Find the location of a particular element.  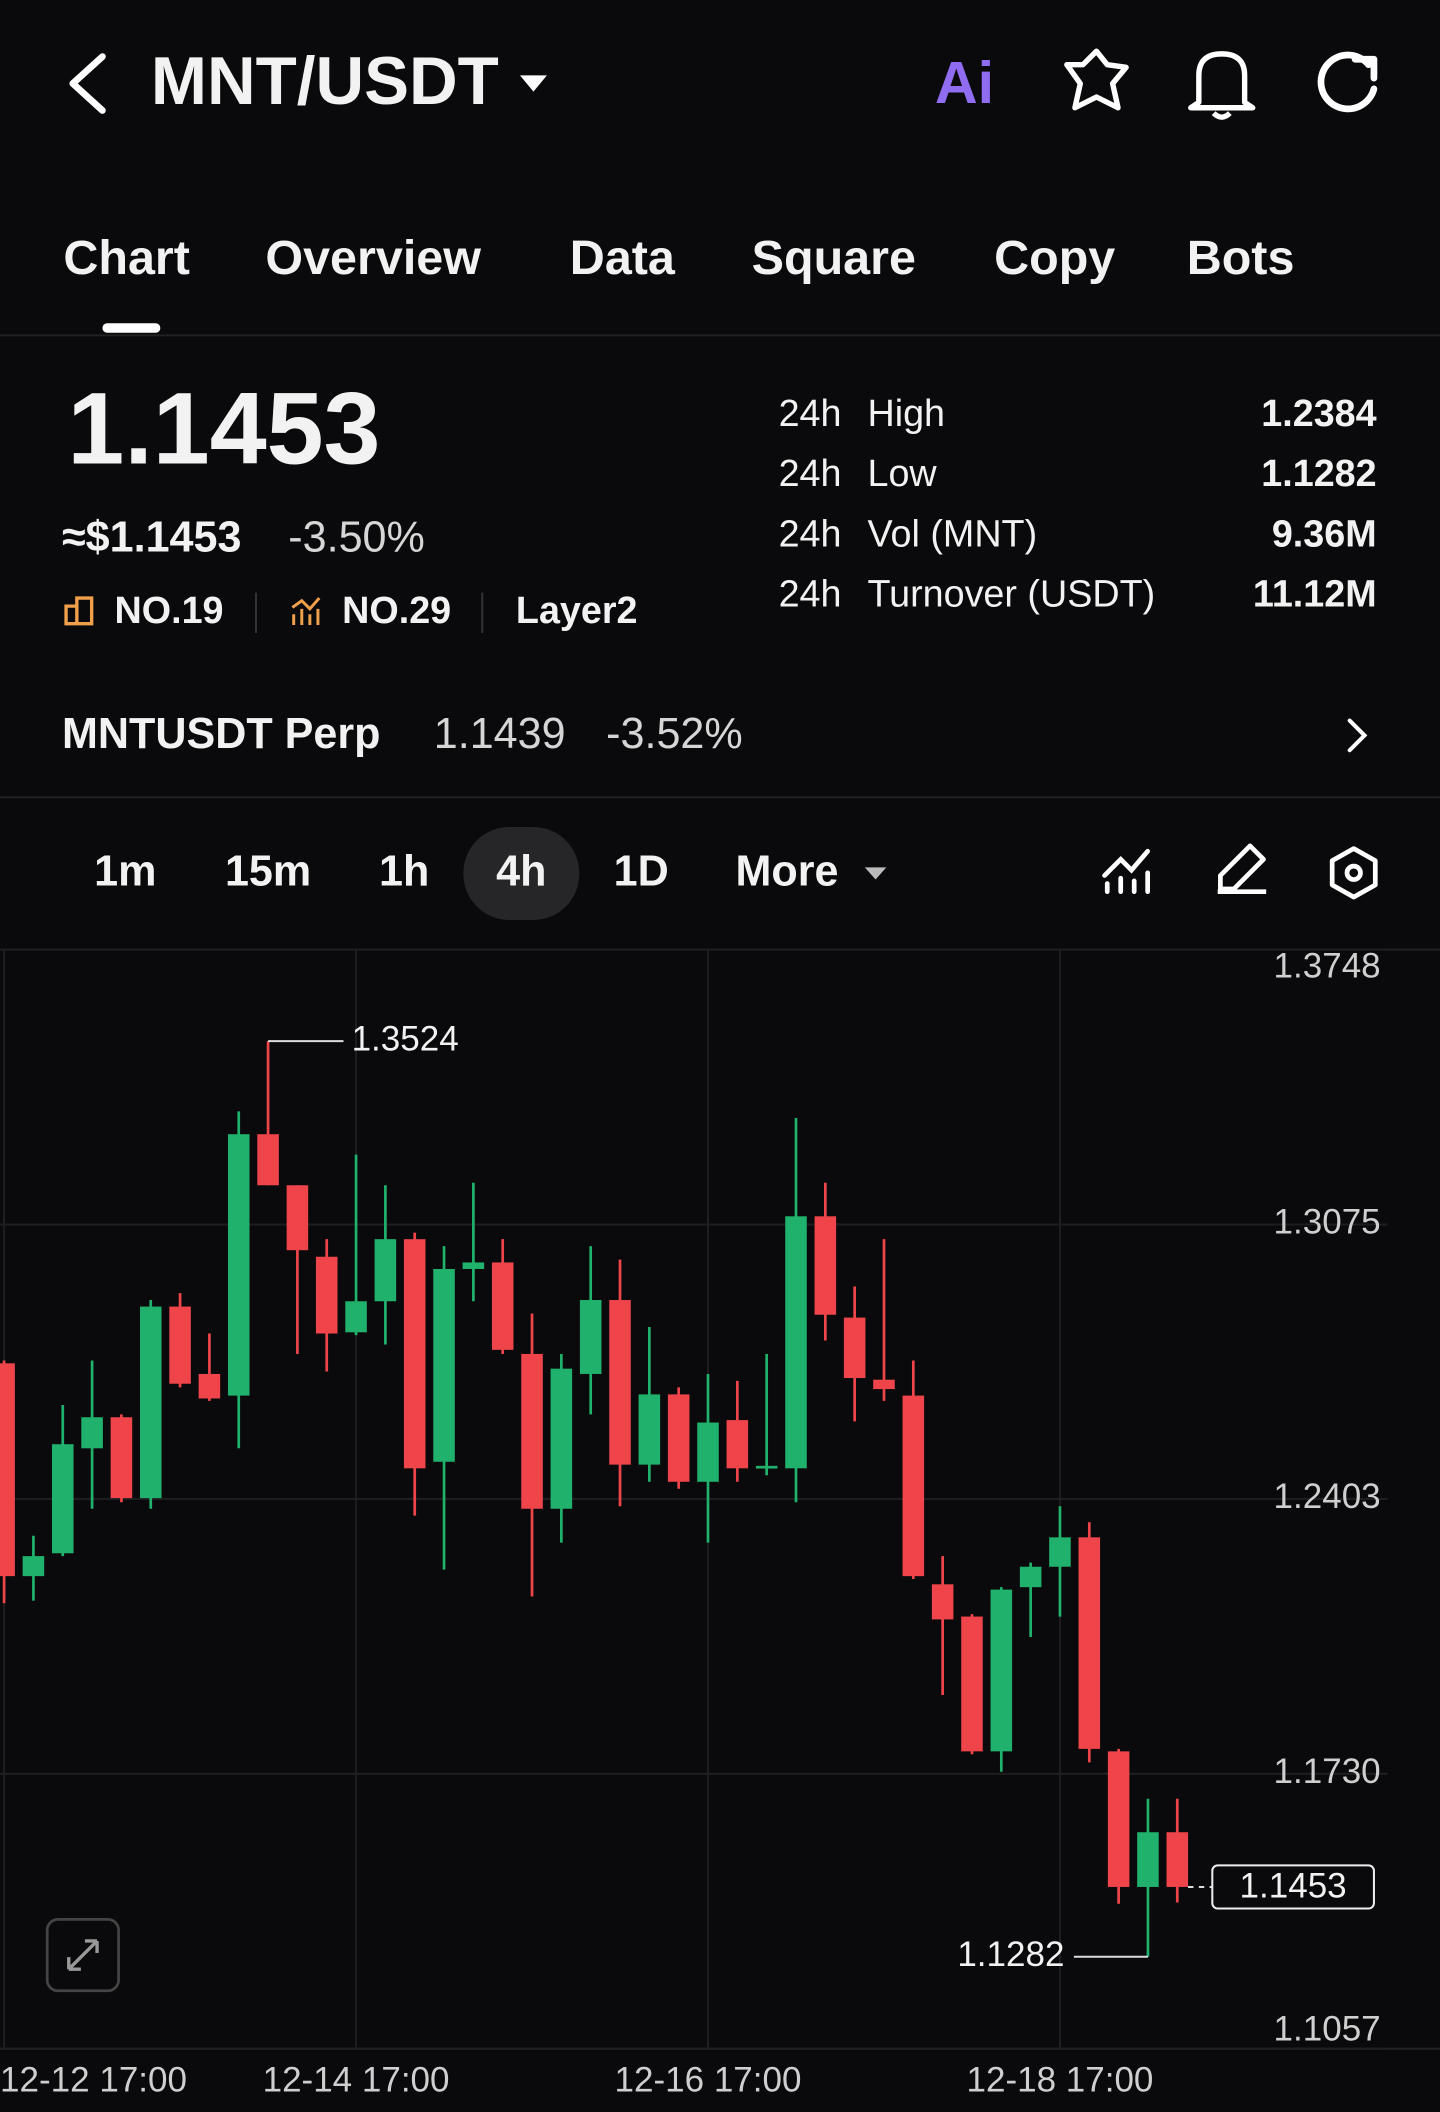

tab: Overview is located at coordinates (373, 258).